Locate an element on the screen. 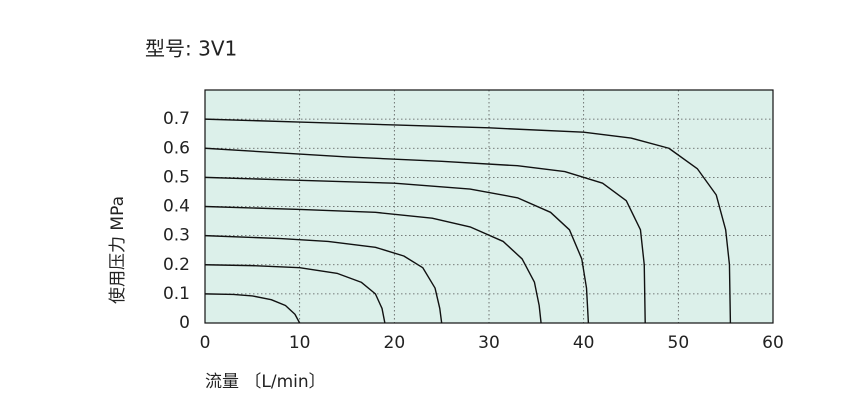  x-tick-label: 10 is located at coordinates (300, 343).